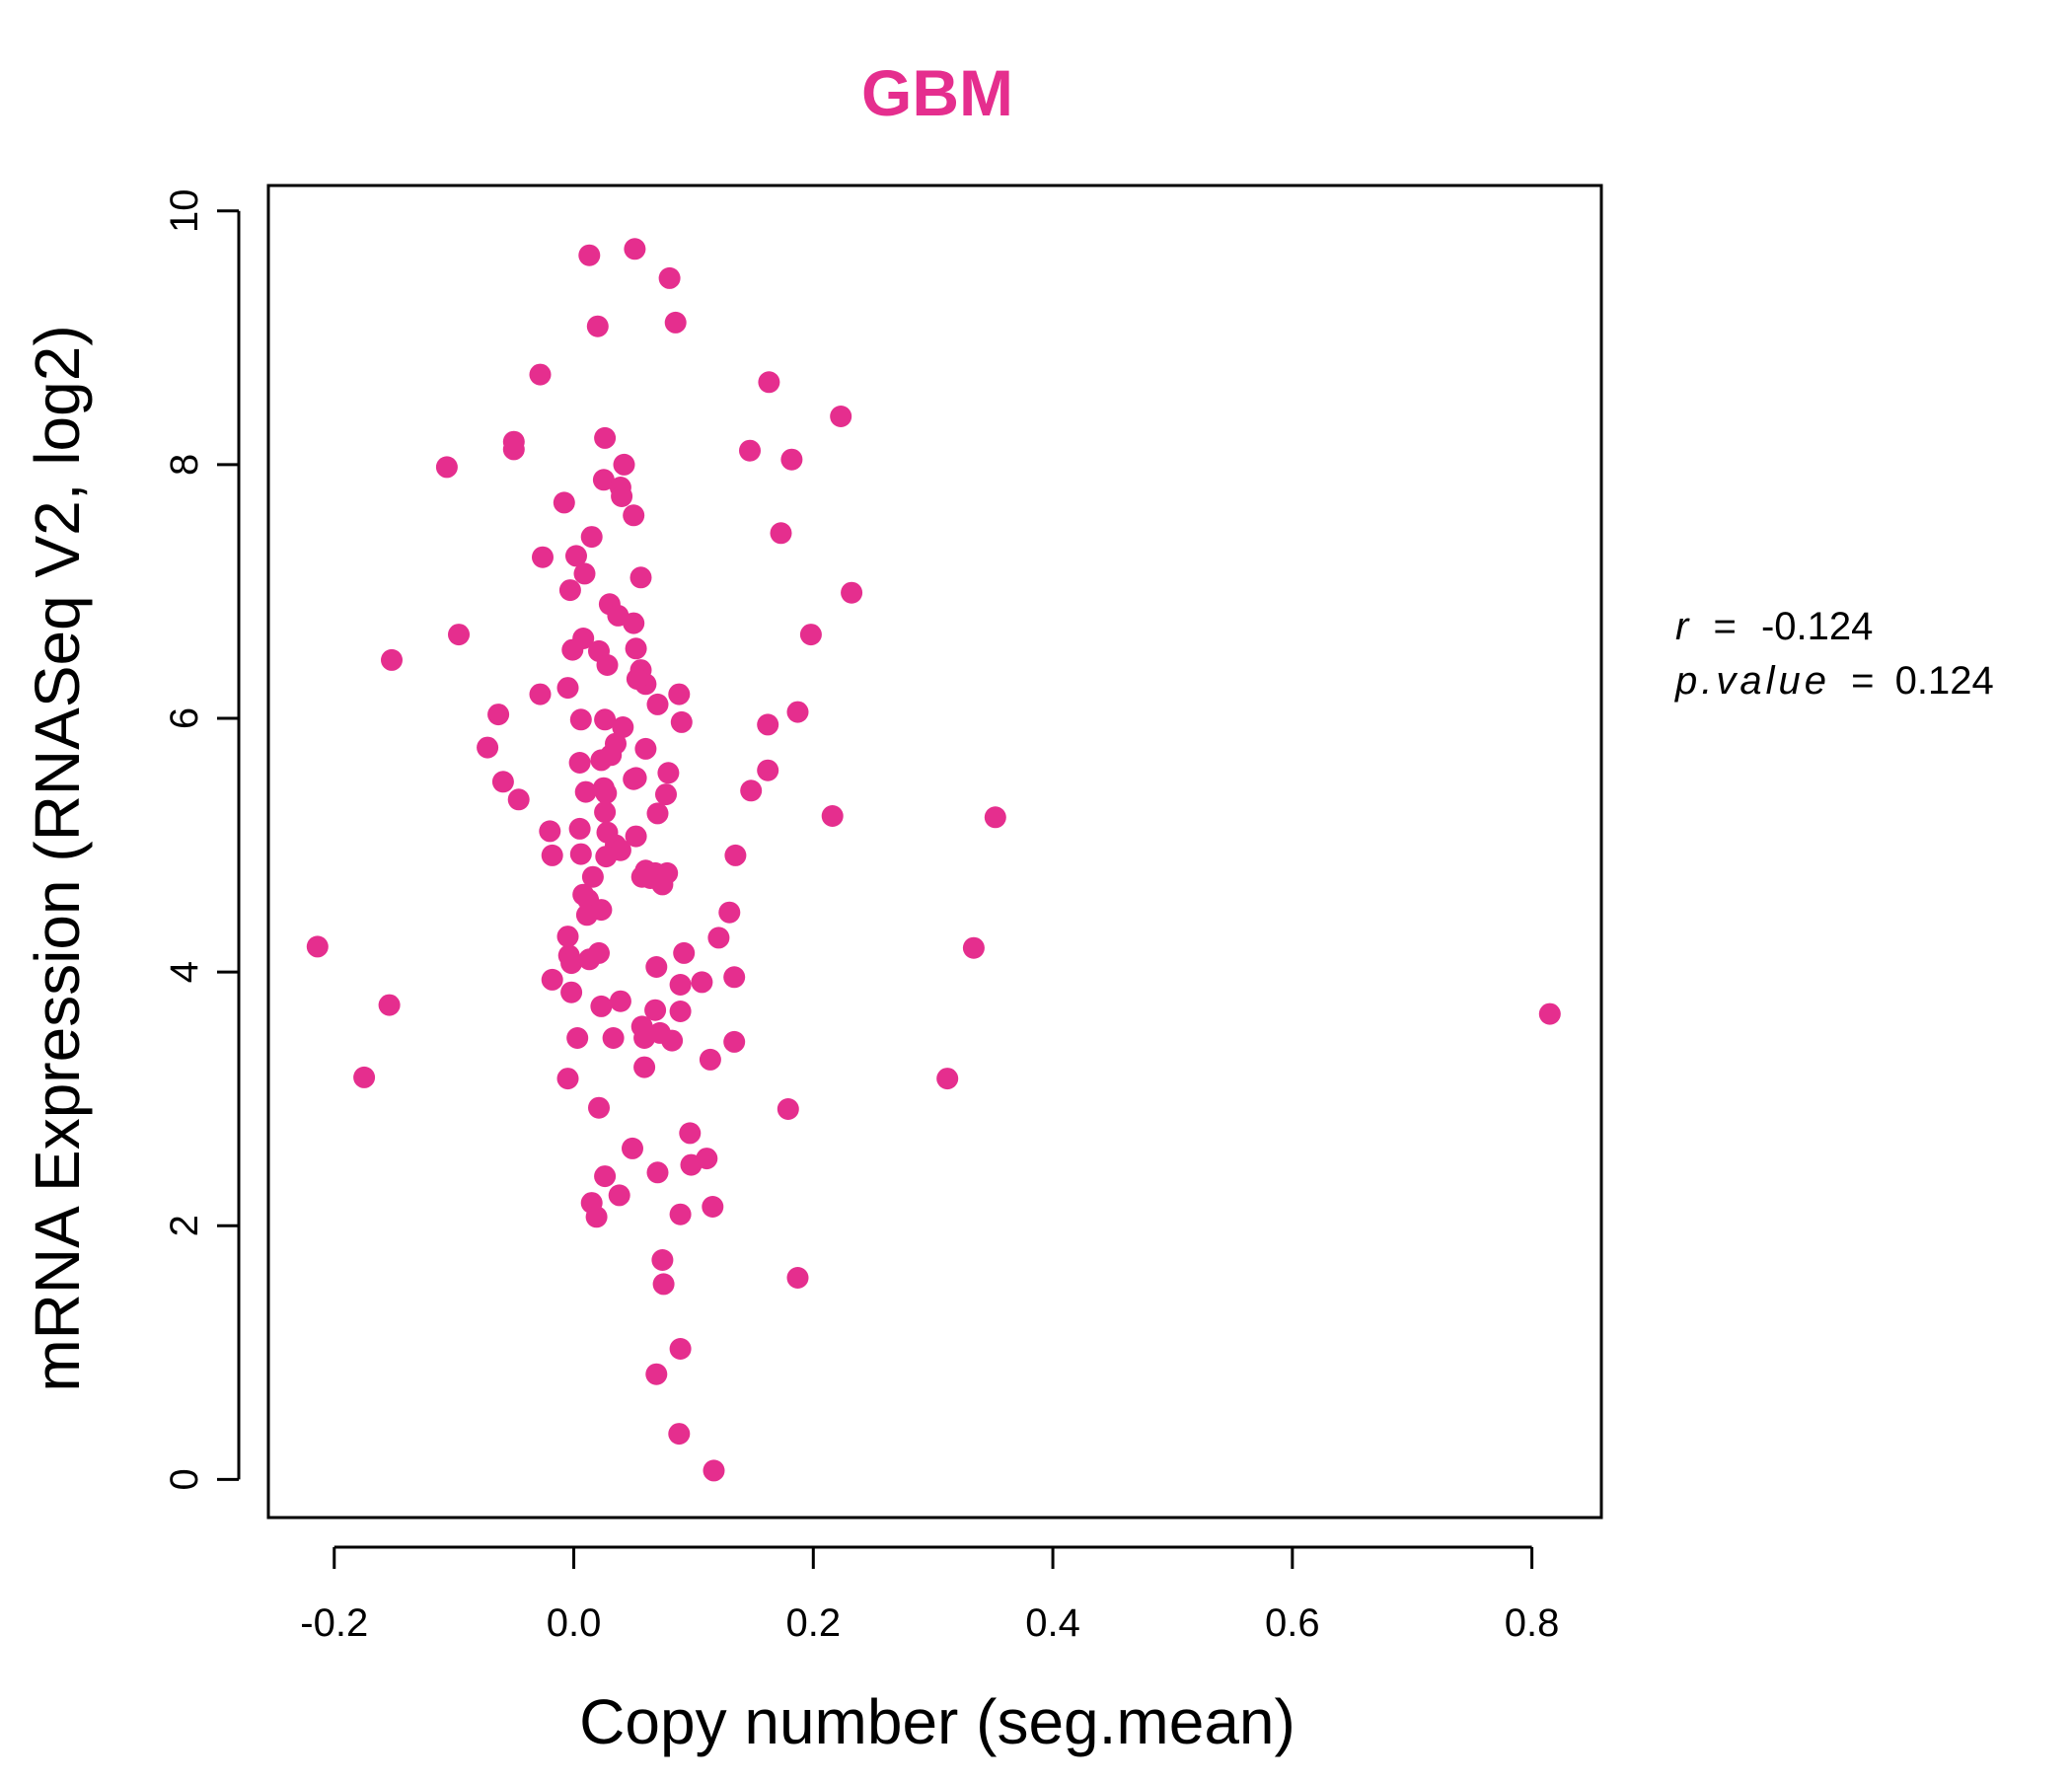  Describe the element at coordinates (1774, 626) in the screenshot. I see `r-stat: r = -0.124` at that location.